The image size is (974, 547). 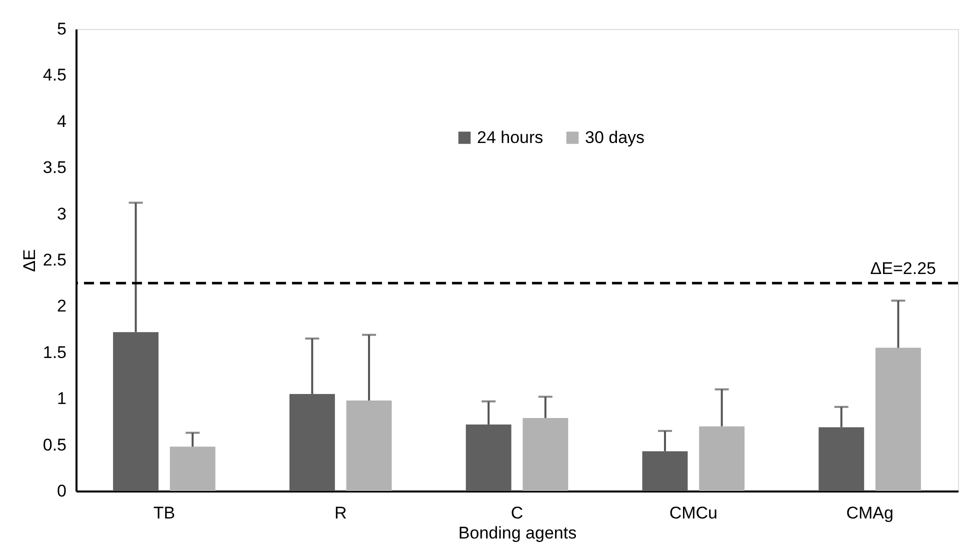 What do you see at coordinates (870, 513) in the screenshot?
I see `x-tick-label: CMAg` at bounding box center [870, 513].